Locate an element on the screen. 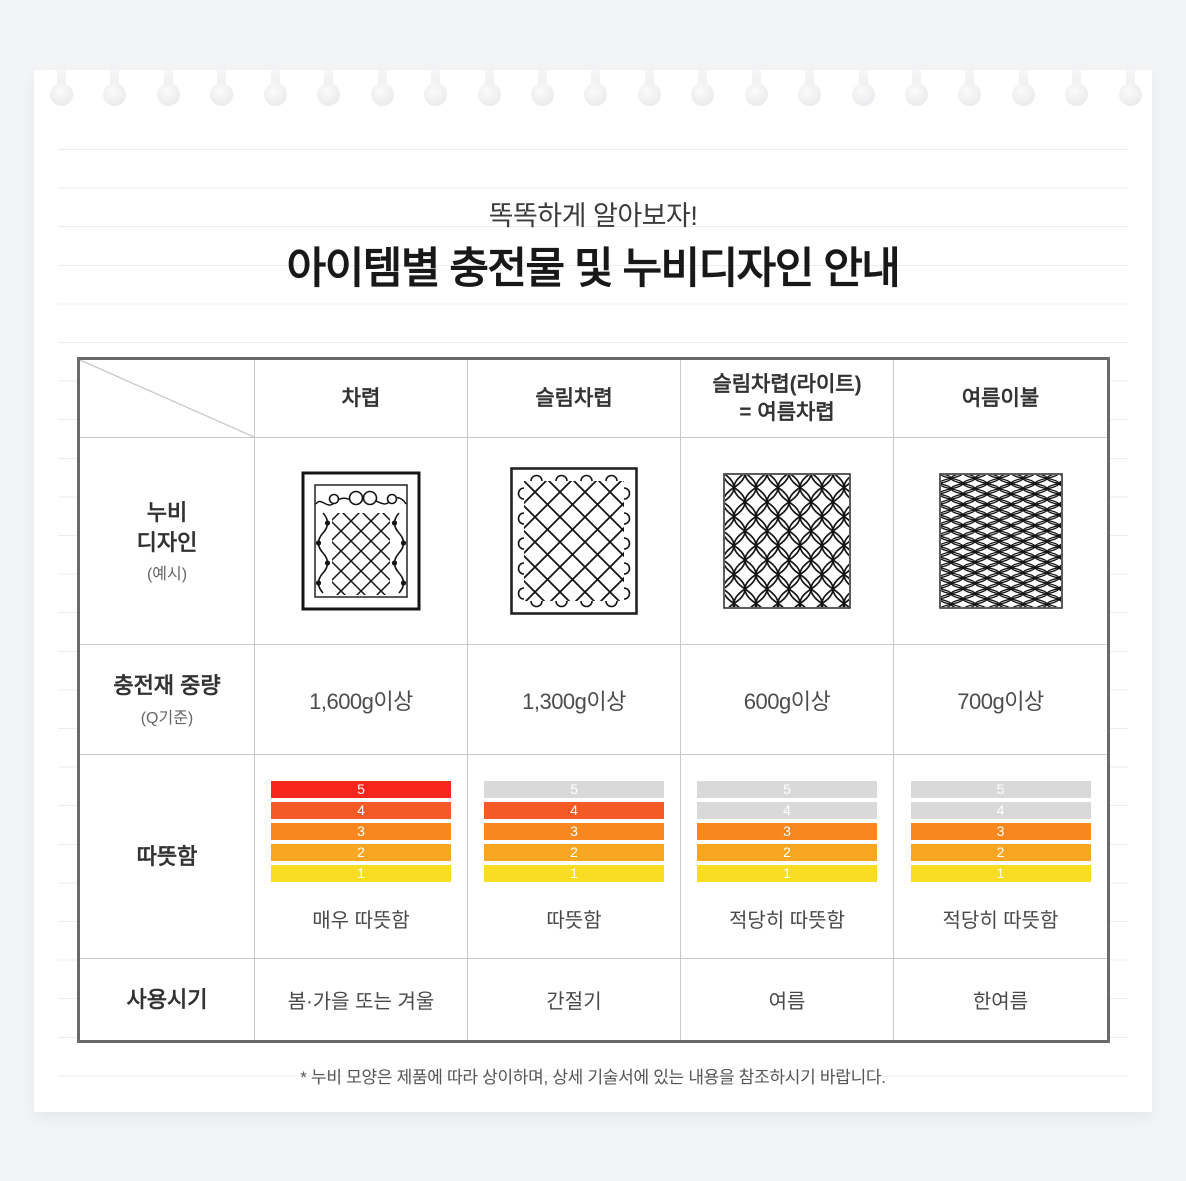  row-label-sub: (예시) is located at coordinates (167, 575).